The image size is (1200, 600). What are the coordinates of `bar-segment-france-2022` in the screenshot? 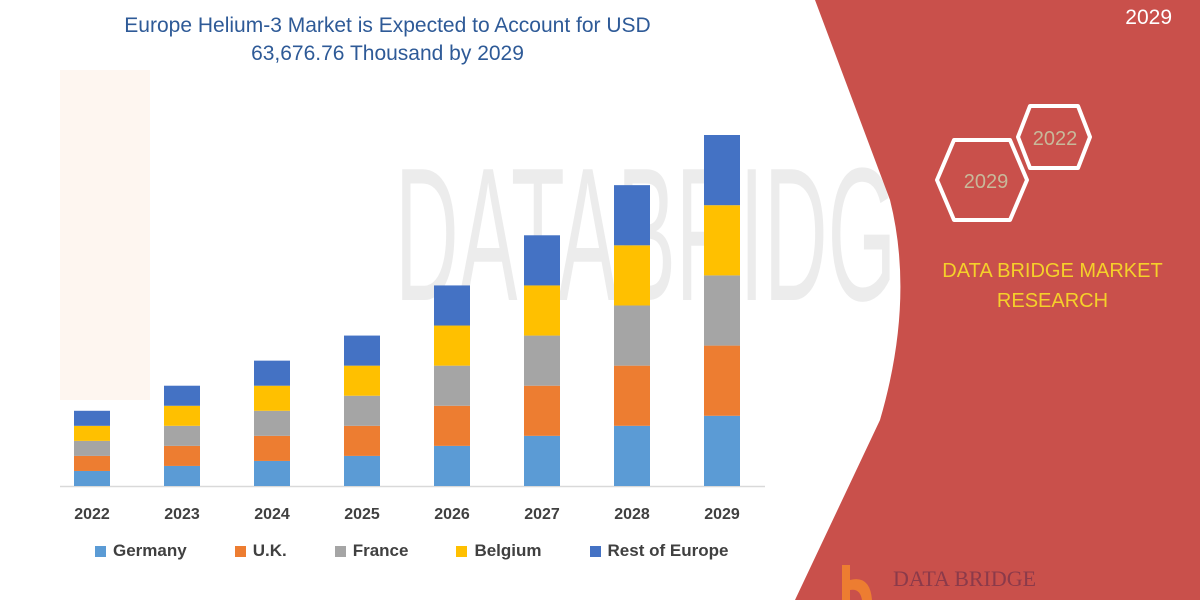 It's located at (92, 448).